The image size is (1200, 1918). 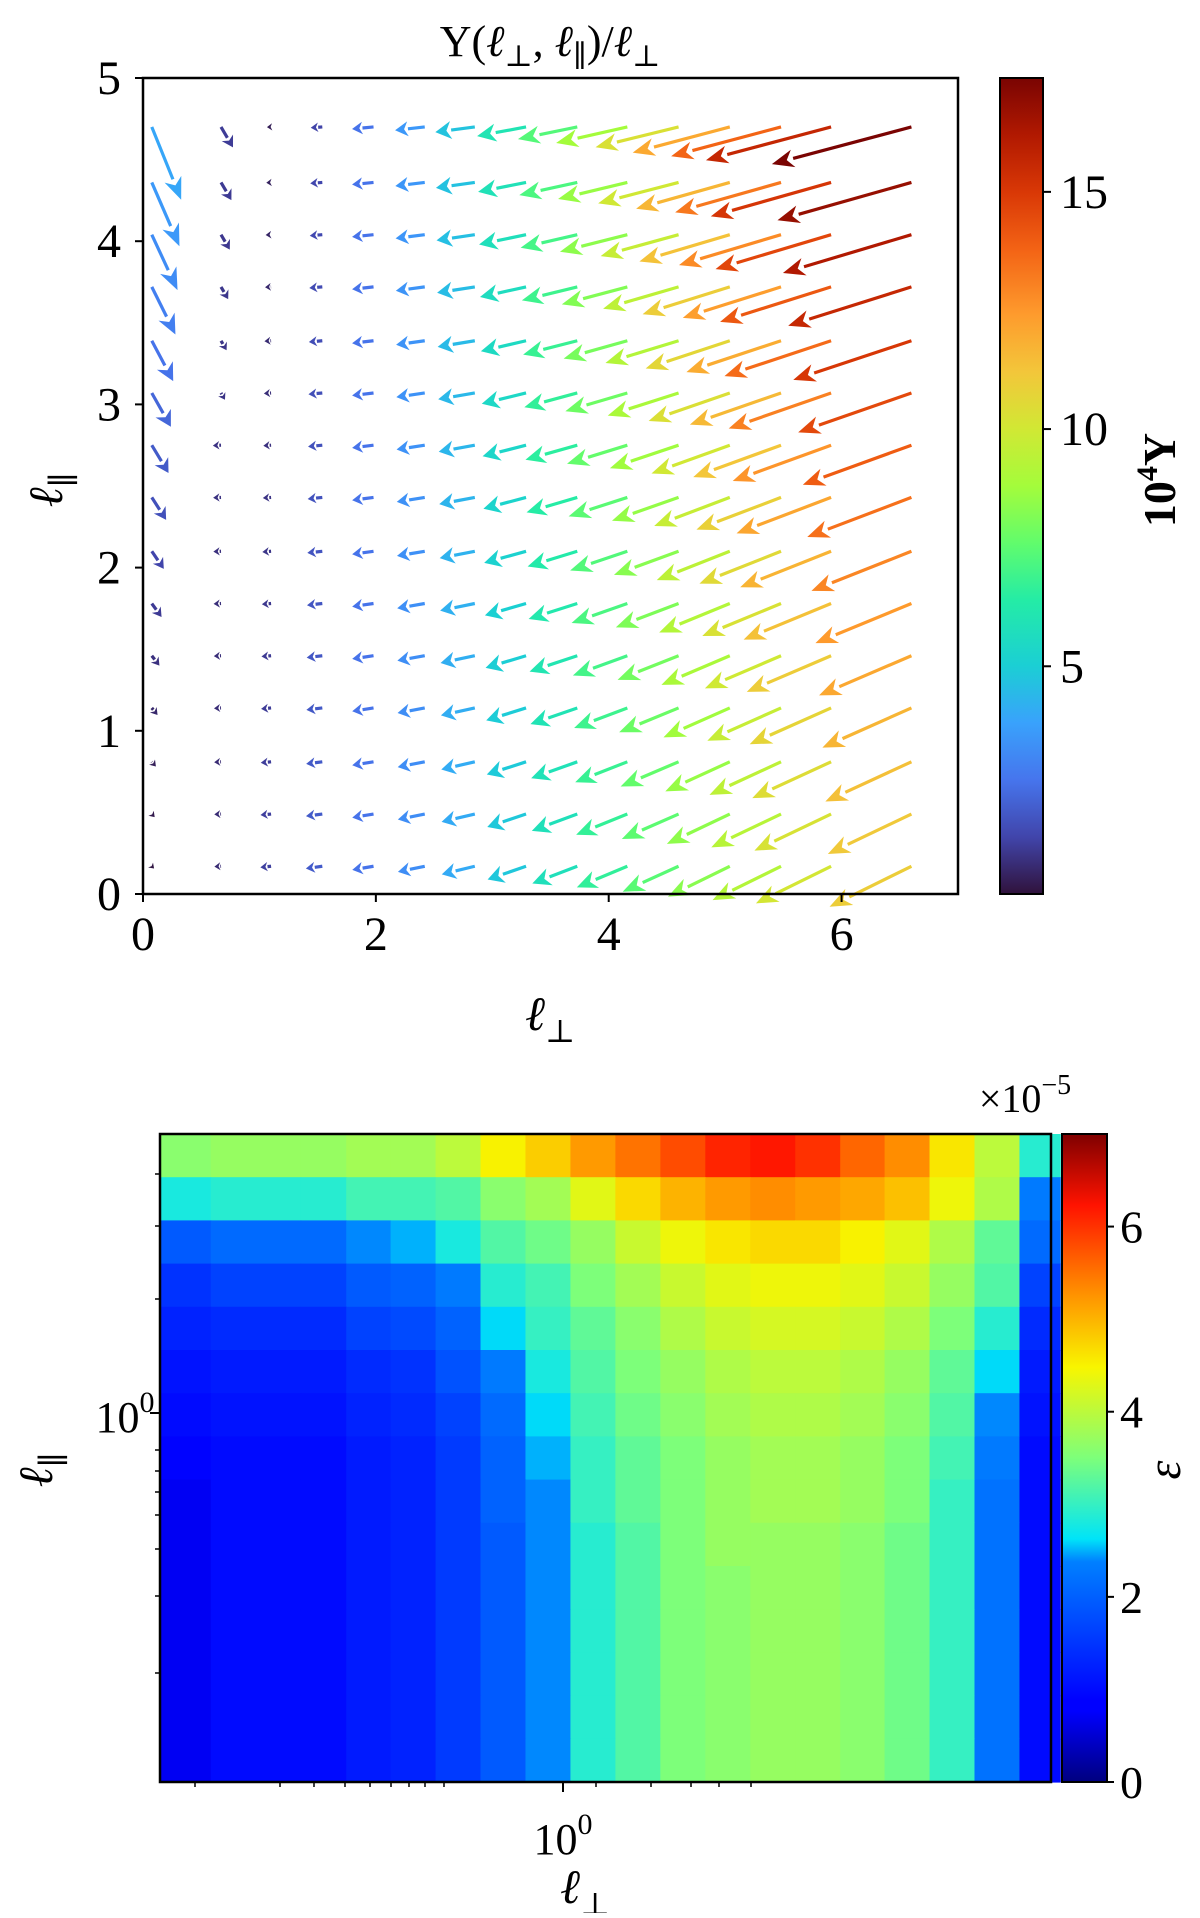 I want to click on x-tick-label: 4, so click(x=609, y=934).